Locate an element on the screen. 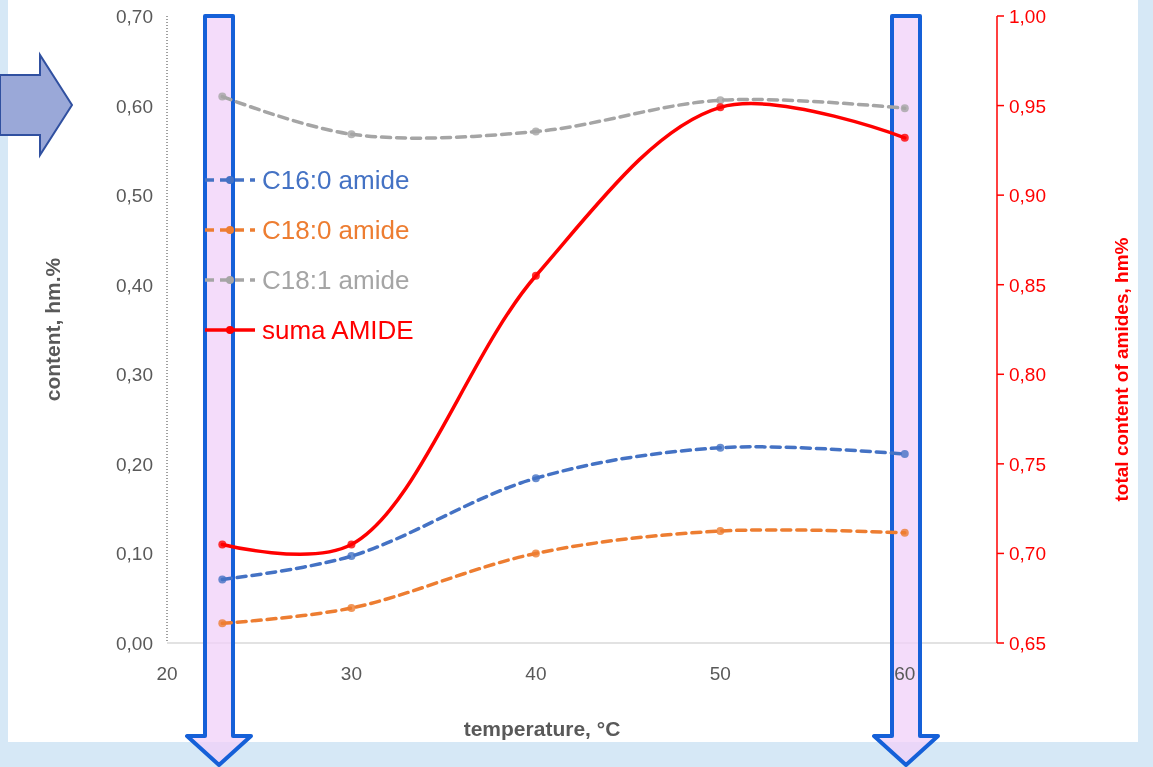 The width and height of the screenshot is (1153, 767). x-axis-title: temperature, °C is located at coordinates (542, 728).